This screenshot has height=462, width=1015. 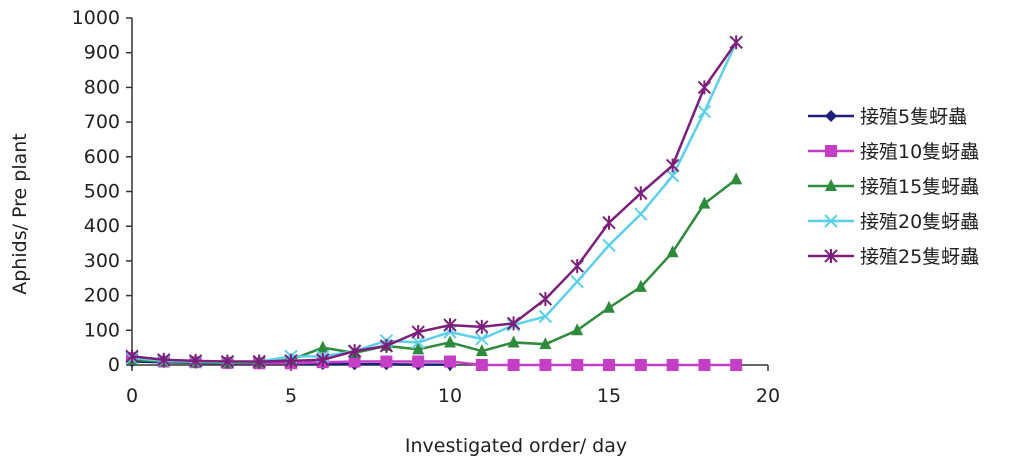 What do you see at coordinates (919, 222) in the screenshot?
I see `legend-label: 接殖20隻蚜蟲` at bounding box center [919, 222].